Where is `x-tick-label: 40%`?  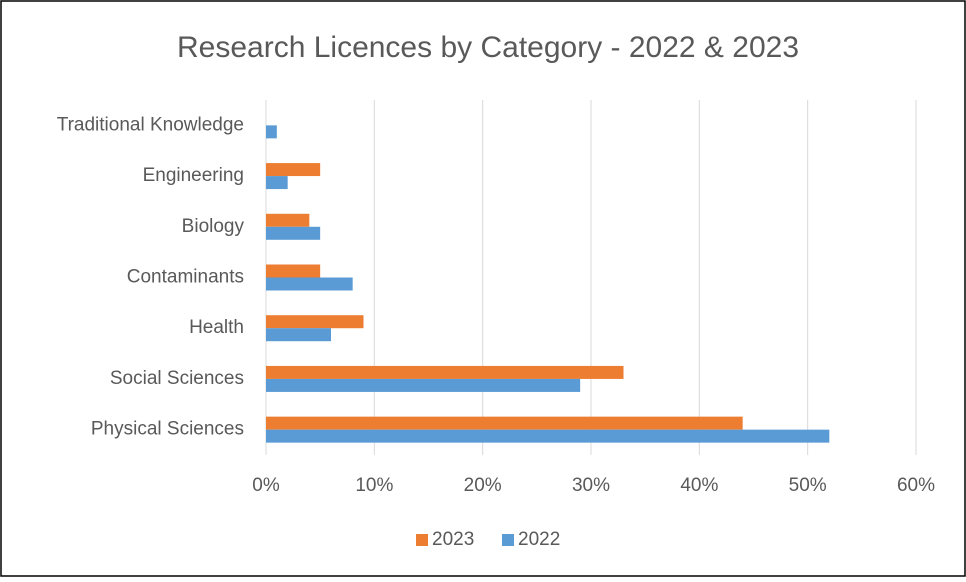
x-tick-label: 40% is located at coordinates (699, 485).